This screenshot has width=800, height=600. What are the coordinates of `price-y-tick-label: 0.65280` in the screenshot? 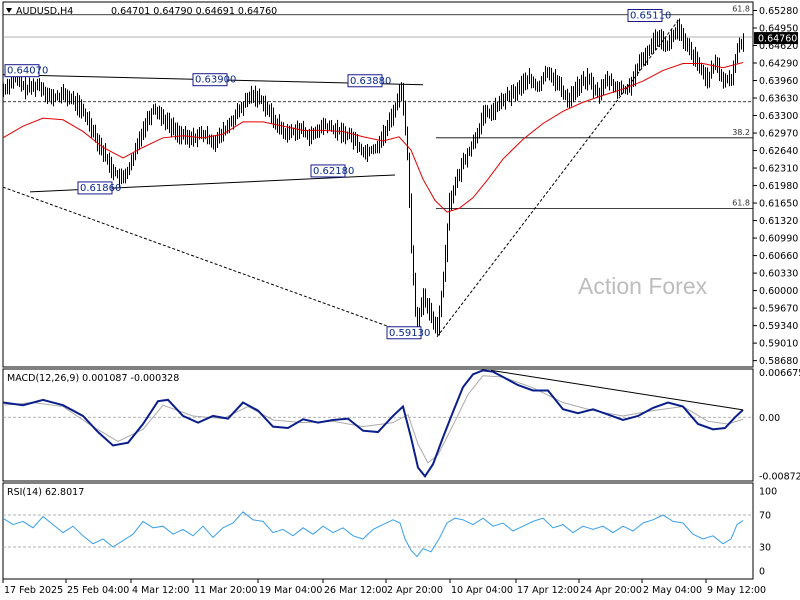 It's located at (778, 11).